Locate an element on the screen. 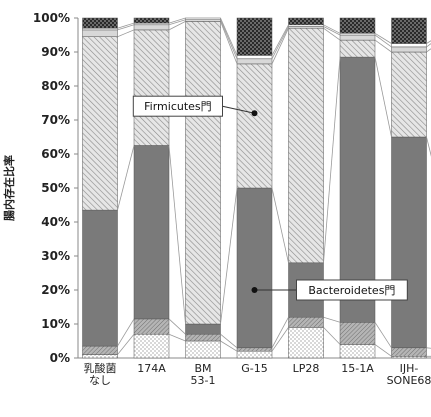  y-tick-label: 20% is located at coordinates (55, 290).